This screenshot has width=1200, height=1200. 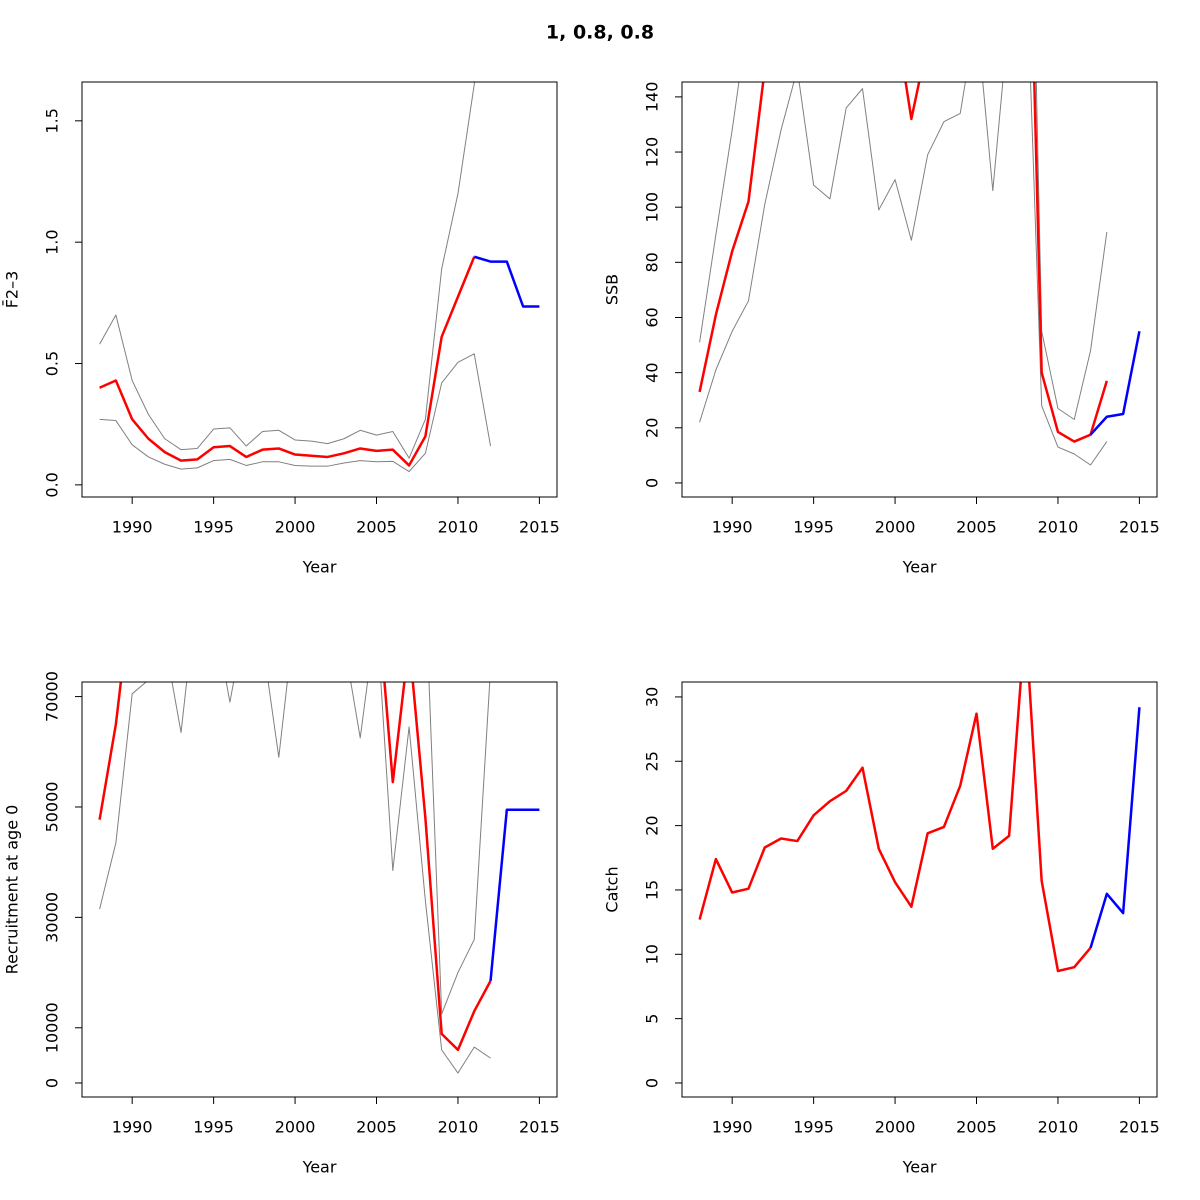 I want to click on y-tick-label: 60, so click(x=652, y=317).